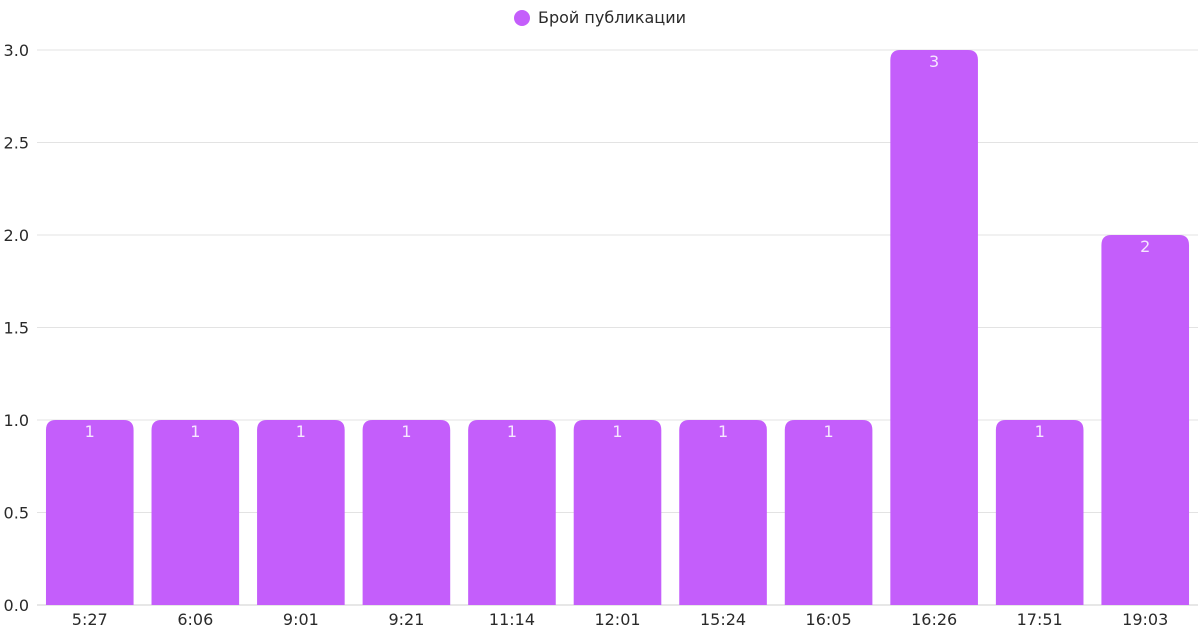 Image resolution: width=1200 pixels, height=632 pixels. I want to click on legend-label: Брой публикации, so click(612, 17).